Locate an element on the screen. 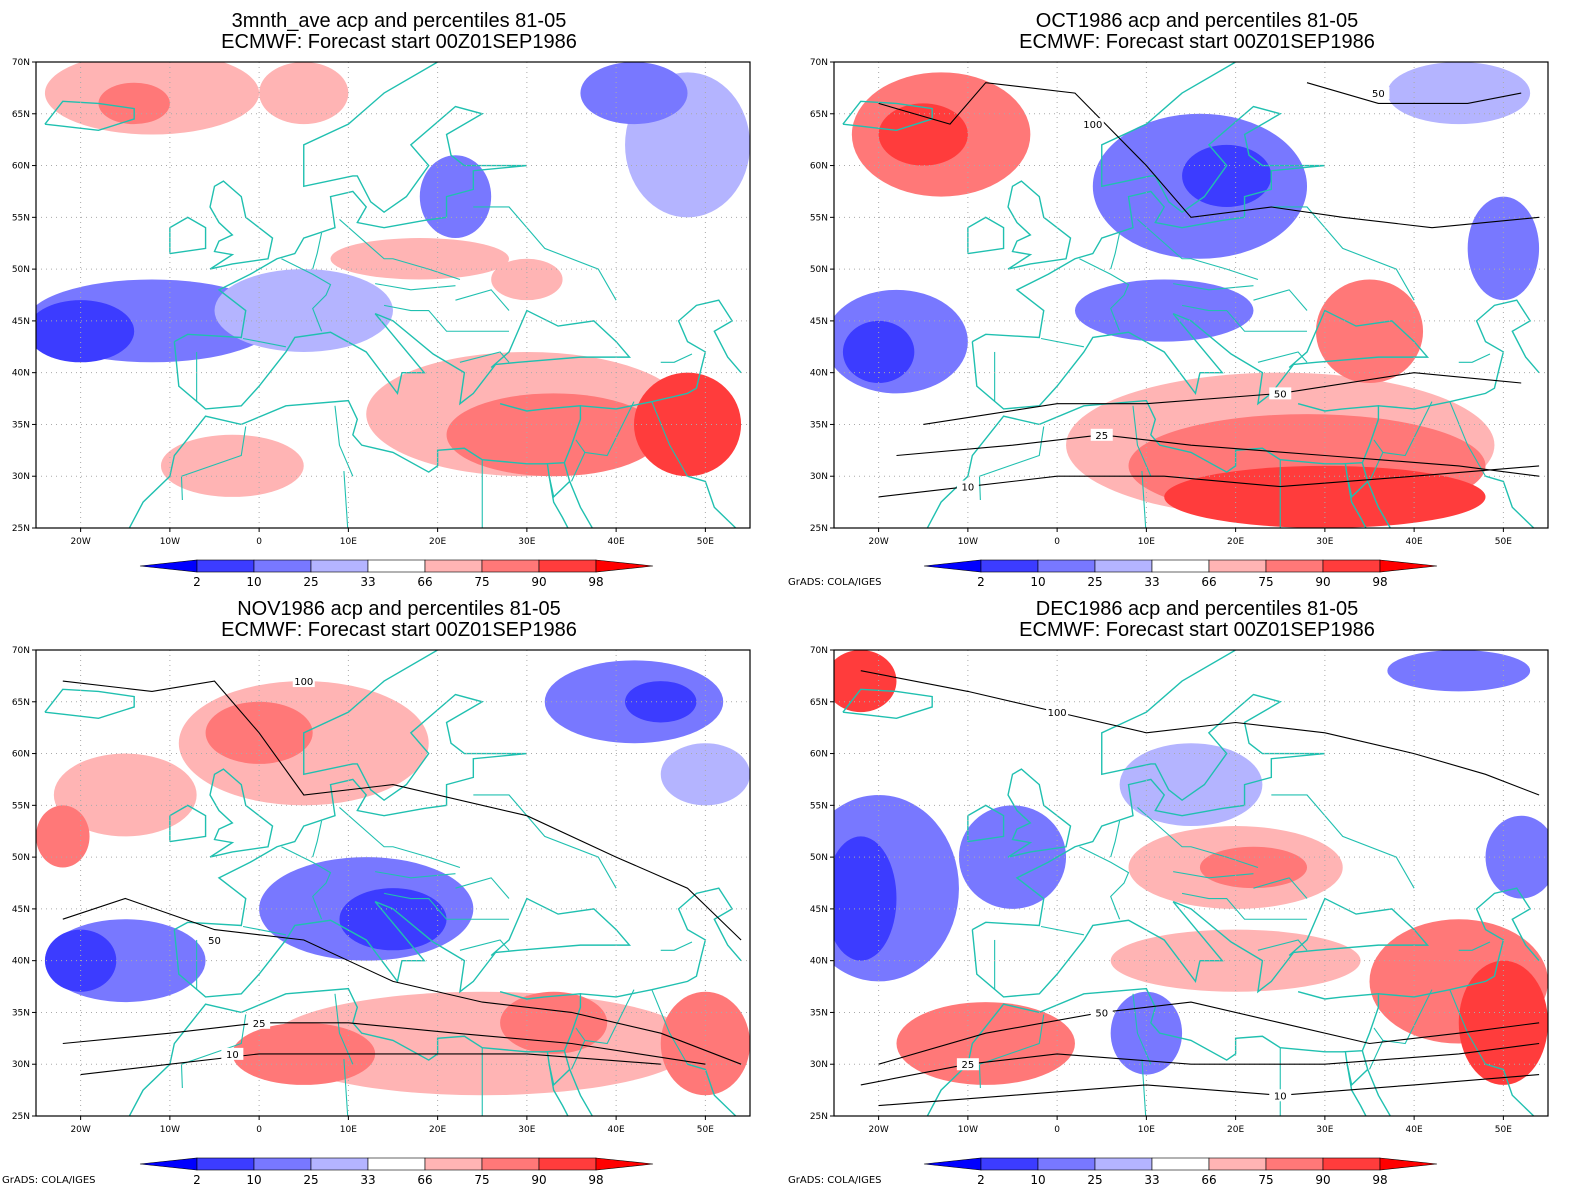 This screenshot has width=1596, height=1196. colorbar-label: 33 is located at coordinates (367, 582).